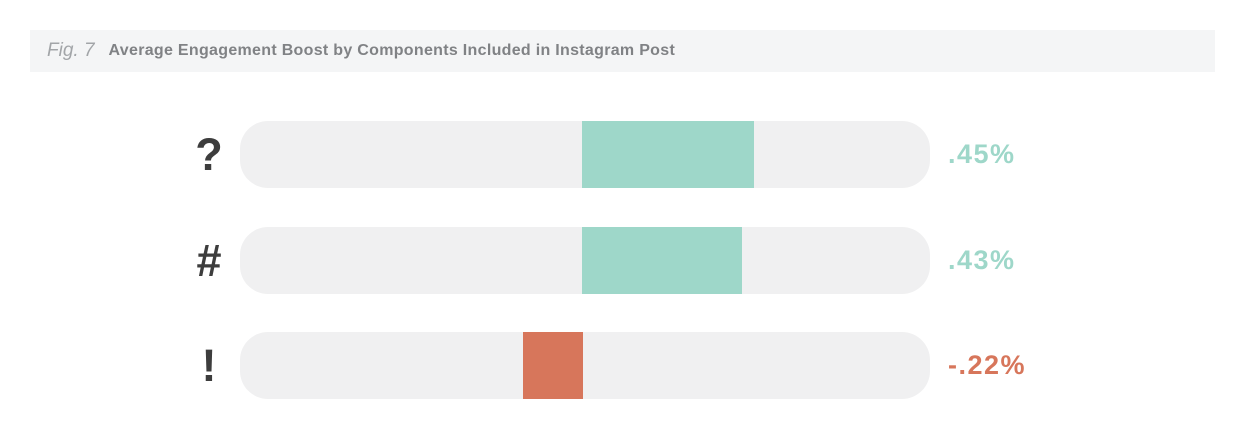  Describe the element at coordinates (209, 260) in the screenshot. I see `hashtag-icon: #` at that location.